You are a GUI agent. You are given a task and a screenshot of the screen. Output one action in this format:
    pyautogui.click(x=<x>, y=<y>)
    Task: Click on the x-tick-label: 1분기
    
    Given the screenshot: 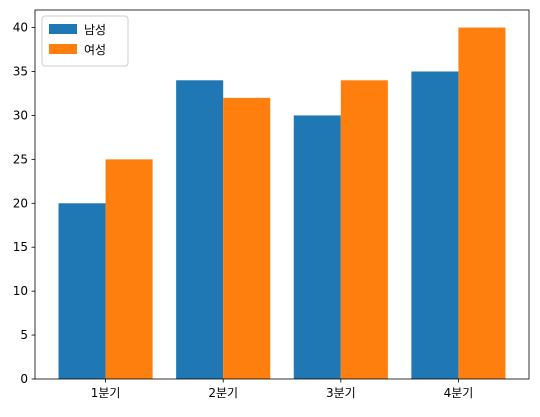 What is the action you would take?
    pyautogui.click(x=106, y=393)
    